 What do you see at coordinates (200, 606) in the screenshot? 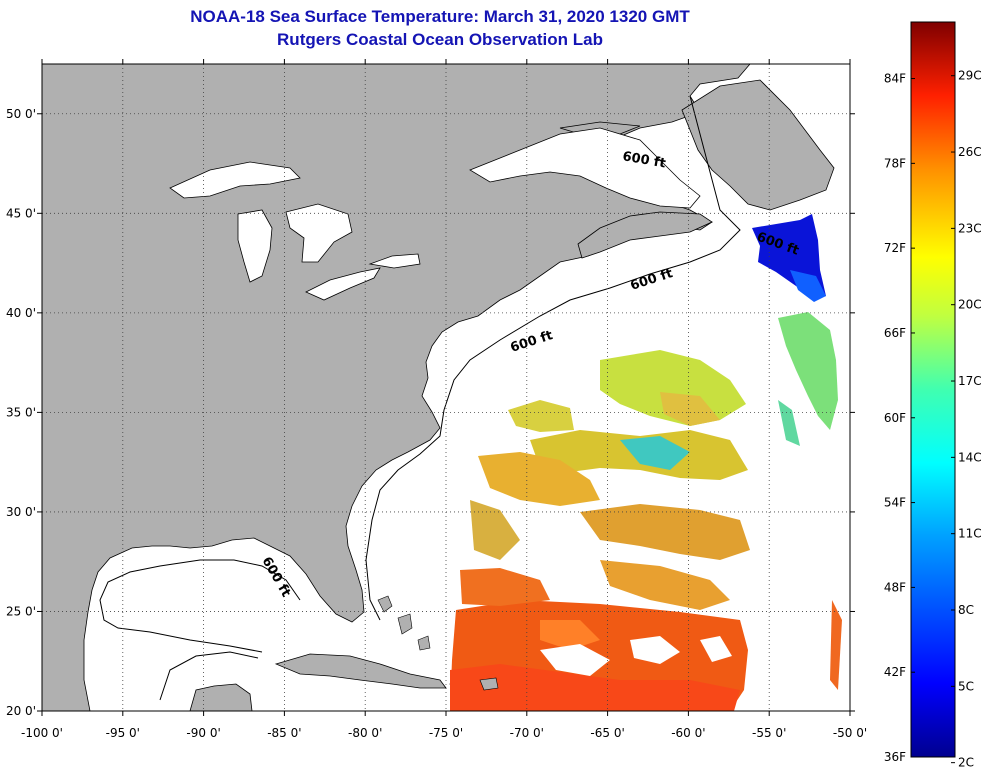
I see `contour-600ft-gulf` at bounding box center [200, 606].